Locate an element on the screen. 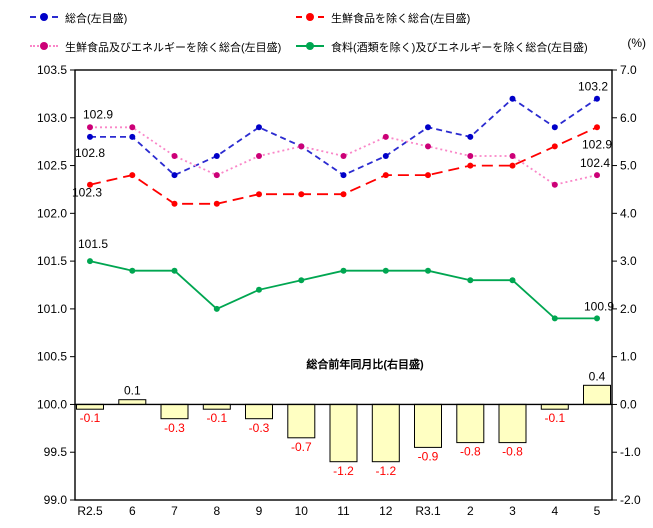 Image resolution: width=653 pixels, height=528 pixels. legend-item-overall: 総合(左目盛) is located at coordinates (78, 18).